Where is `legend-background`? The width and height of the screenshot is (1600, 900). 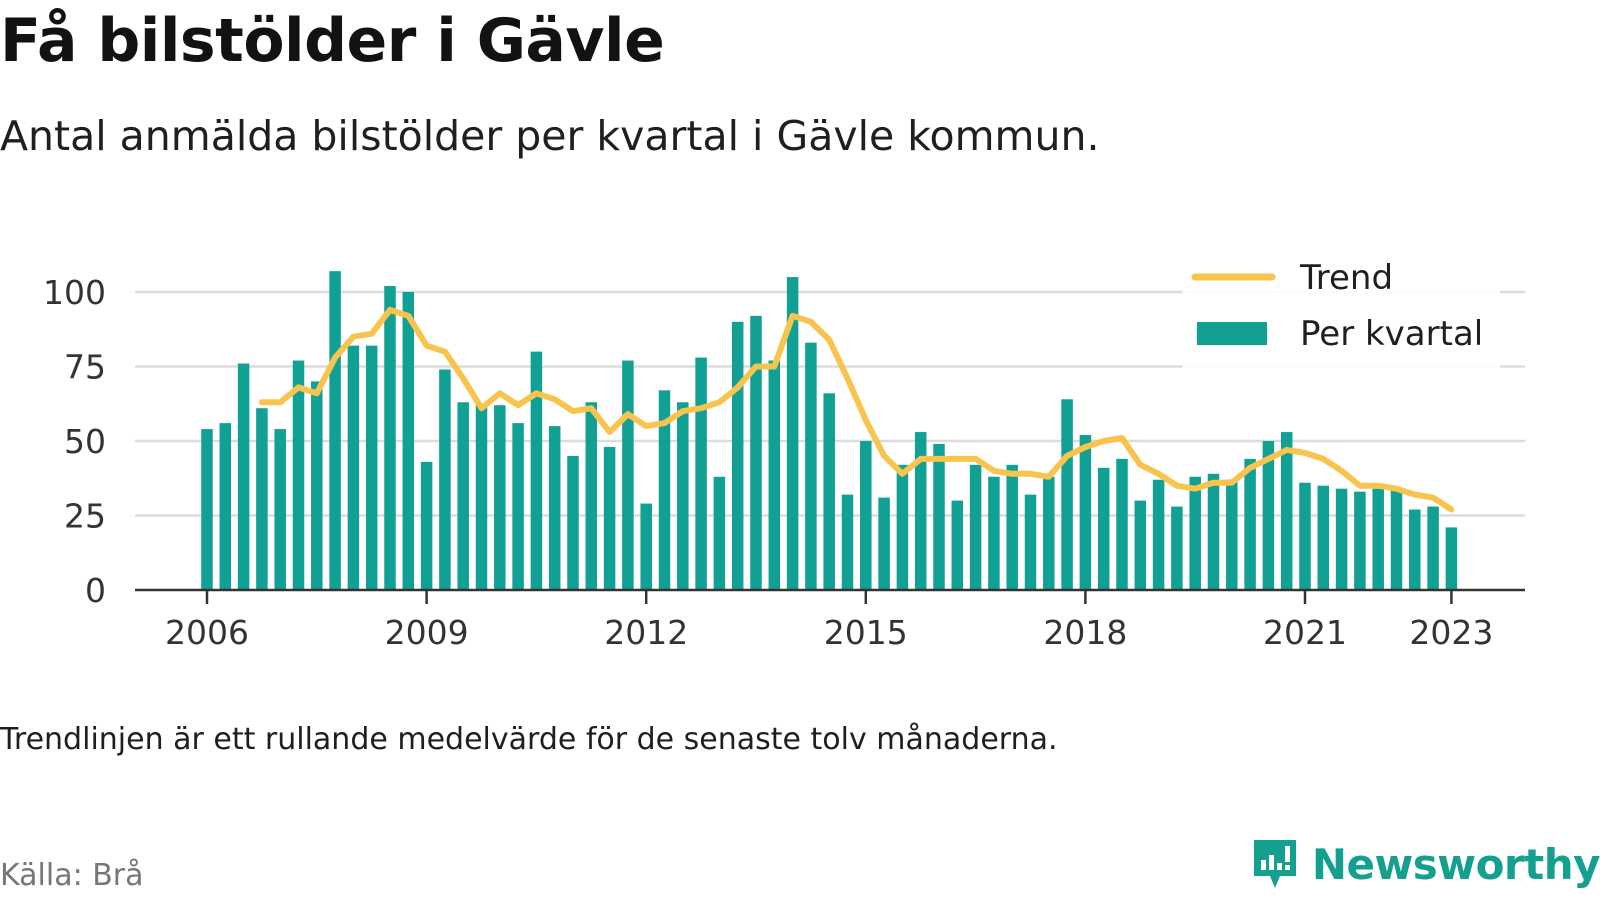
legend-background is located at coordinates (1341, 314).